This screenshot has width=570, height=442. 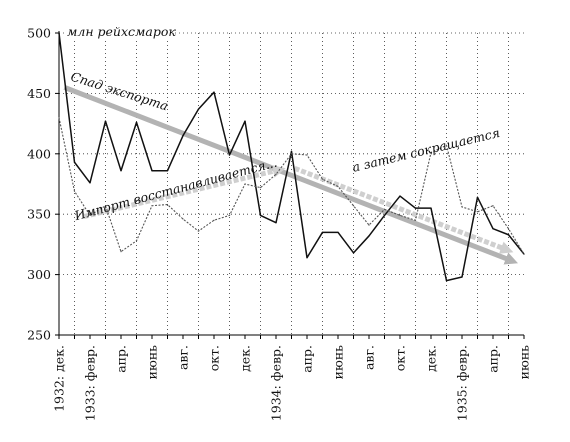 I want to click on annotation-label: а затем сокращается, so click(x=426, y=150).